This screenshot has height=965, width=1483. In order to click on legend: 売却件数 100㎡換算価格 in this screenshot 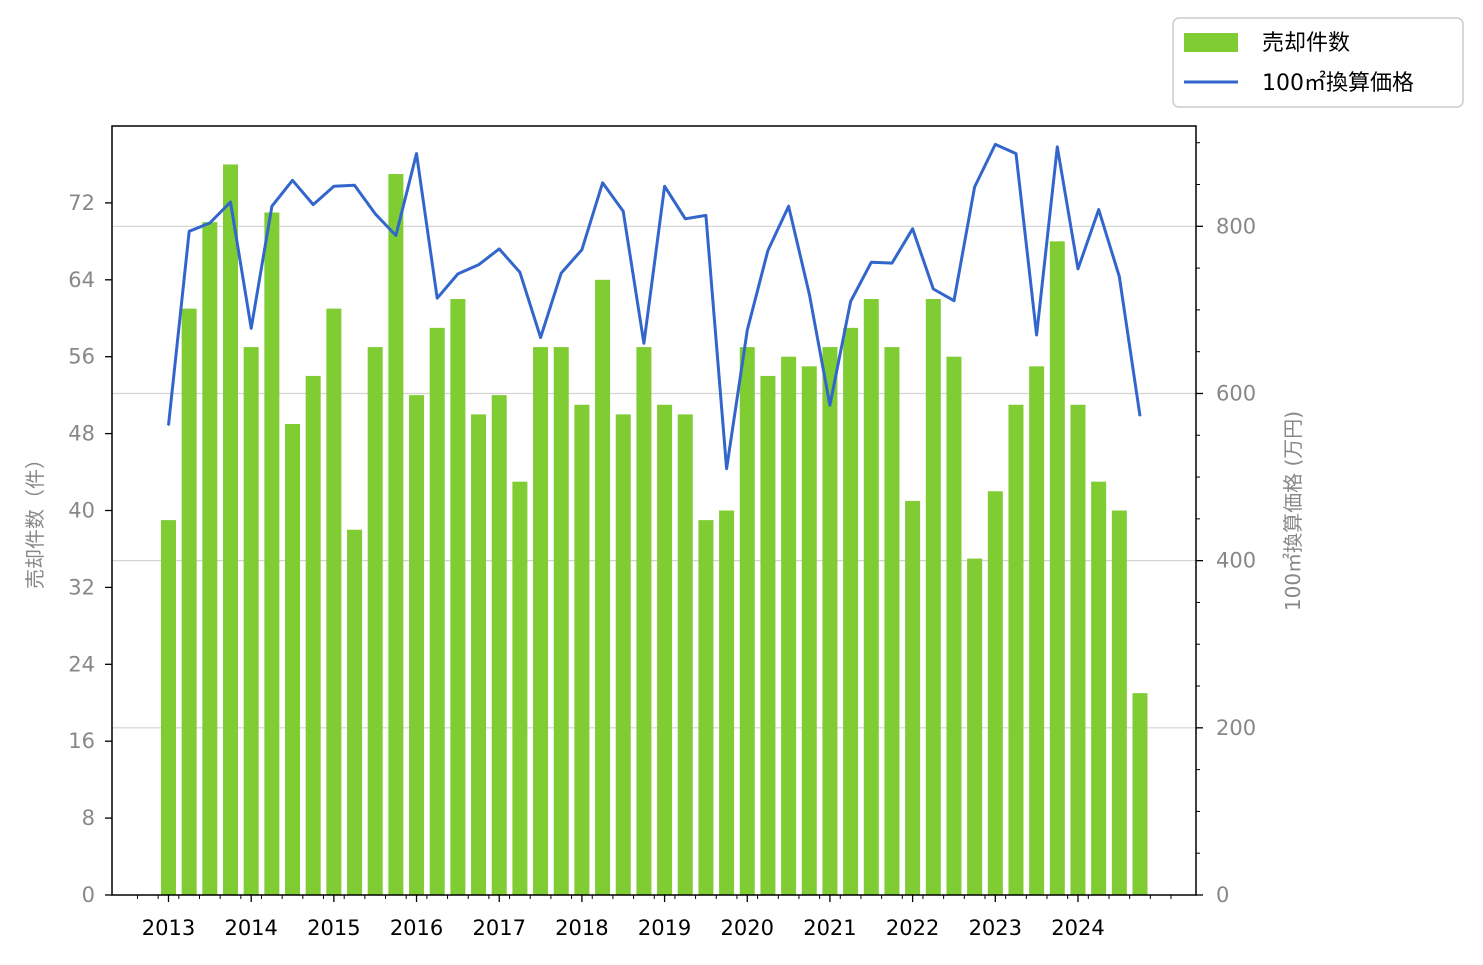, I will do `click(1318, 62)`.